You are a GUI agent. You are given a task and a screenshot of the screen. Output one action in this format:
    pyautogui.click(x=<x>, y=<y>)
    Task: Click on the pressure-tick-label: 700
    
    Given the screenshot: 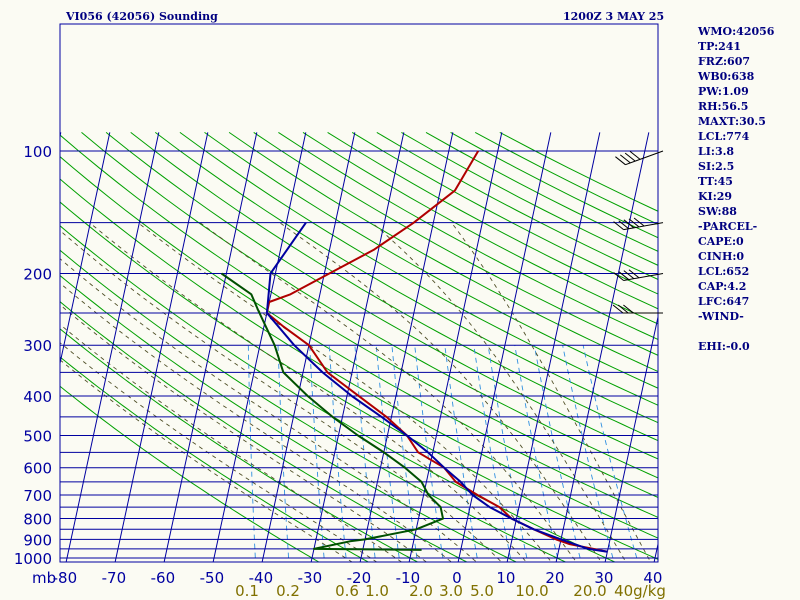 What is the action you would take?
    pyautogui.click(x=37, y=496)
    